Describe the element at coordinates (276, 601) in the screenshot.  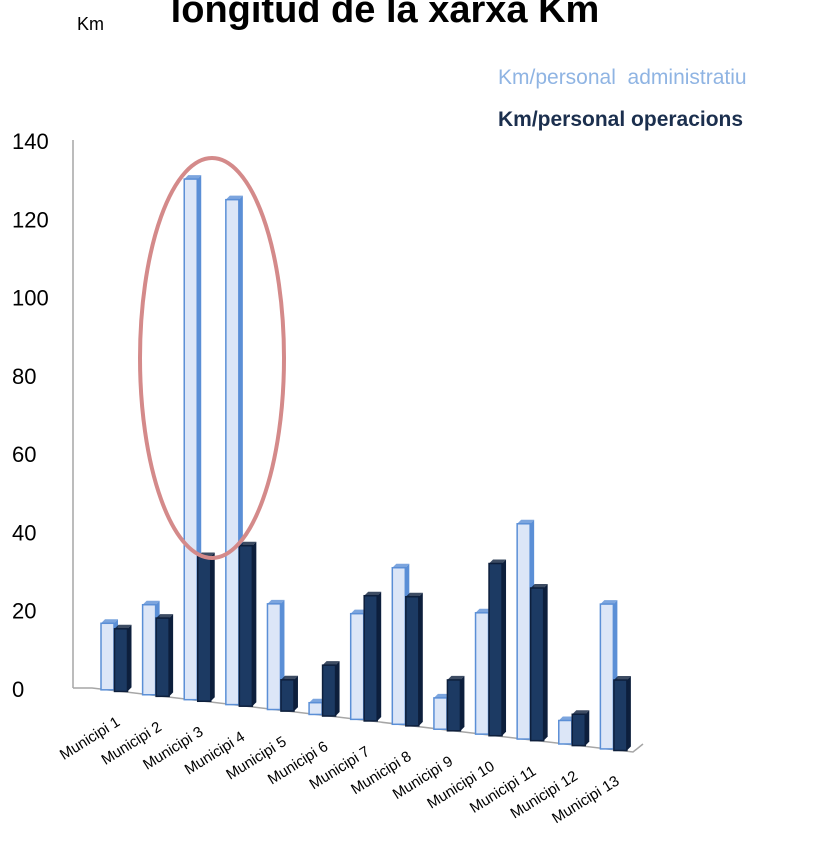
I see `bar-km-personal-administratiu-municipi-5-top` at that location.